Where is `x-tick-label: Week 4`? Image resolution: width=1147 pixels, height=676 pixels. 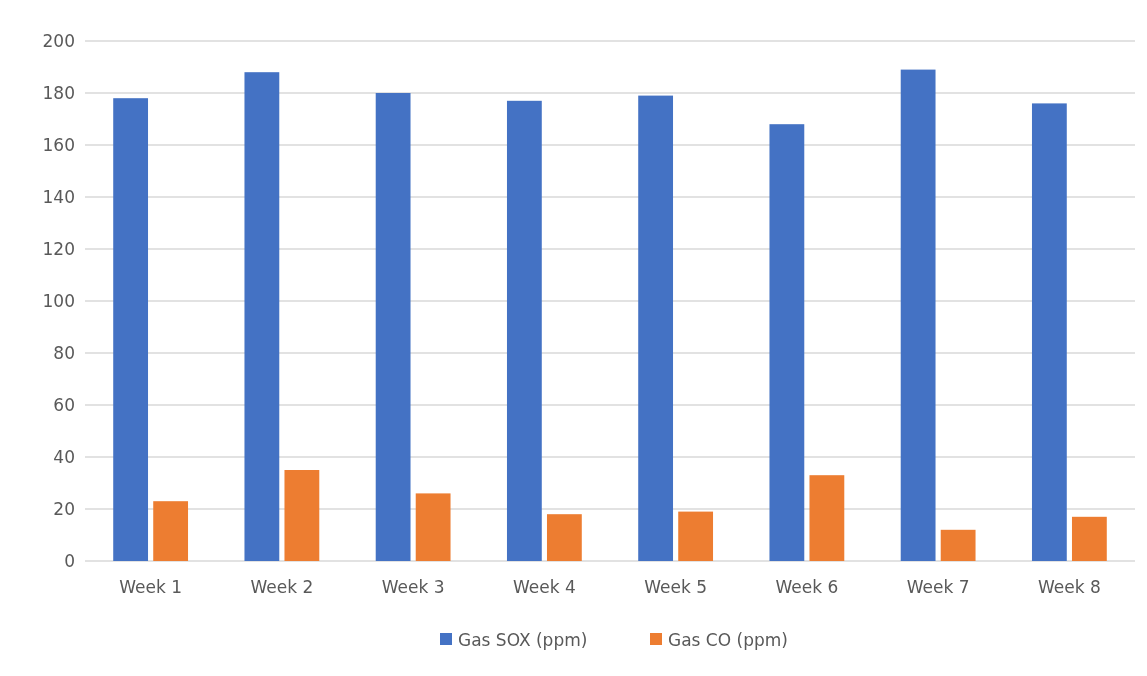
x-tick-label: Week 4 is located at coordinates (544, 587).